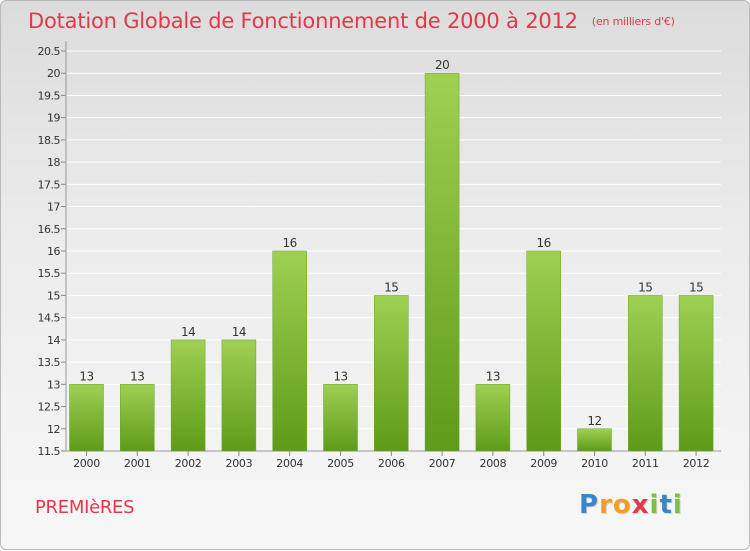 Image resolution: width=750 pixels, height=551 pixels. Describe the element at coordinates (49, 407) in the screenshot. I see `y-tick-label: 12.5` at that location.